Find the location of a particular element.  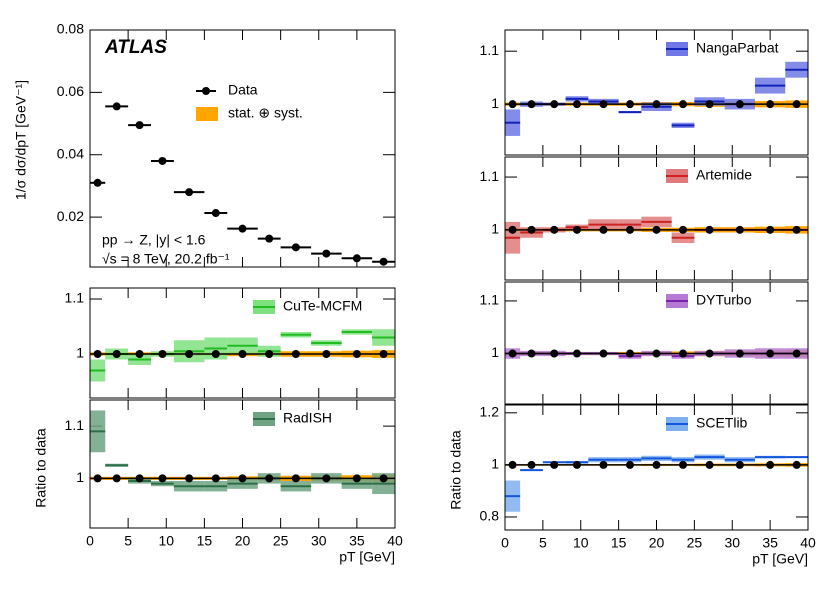

y-tick-label: 0.08 is located at coordinates (70, 29).